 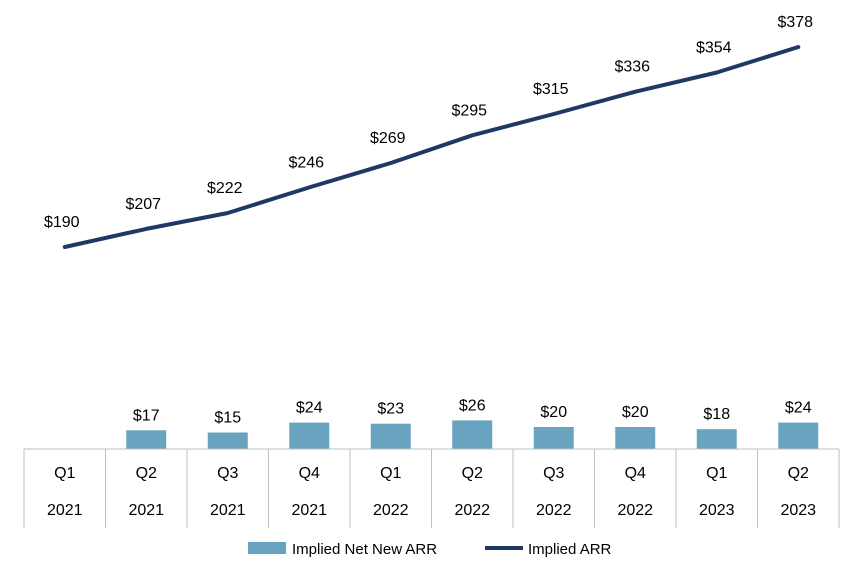 I want to click on bar-value-label: $26, so click(x=472, y=405).